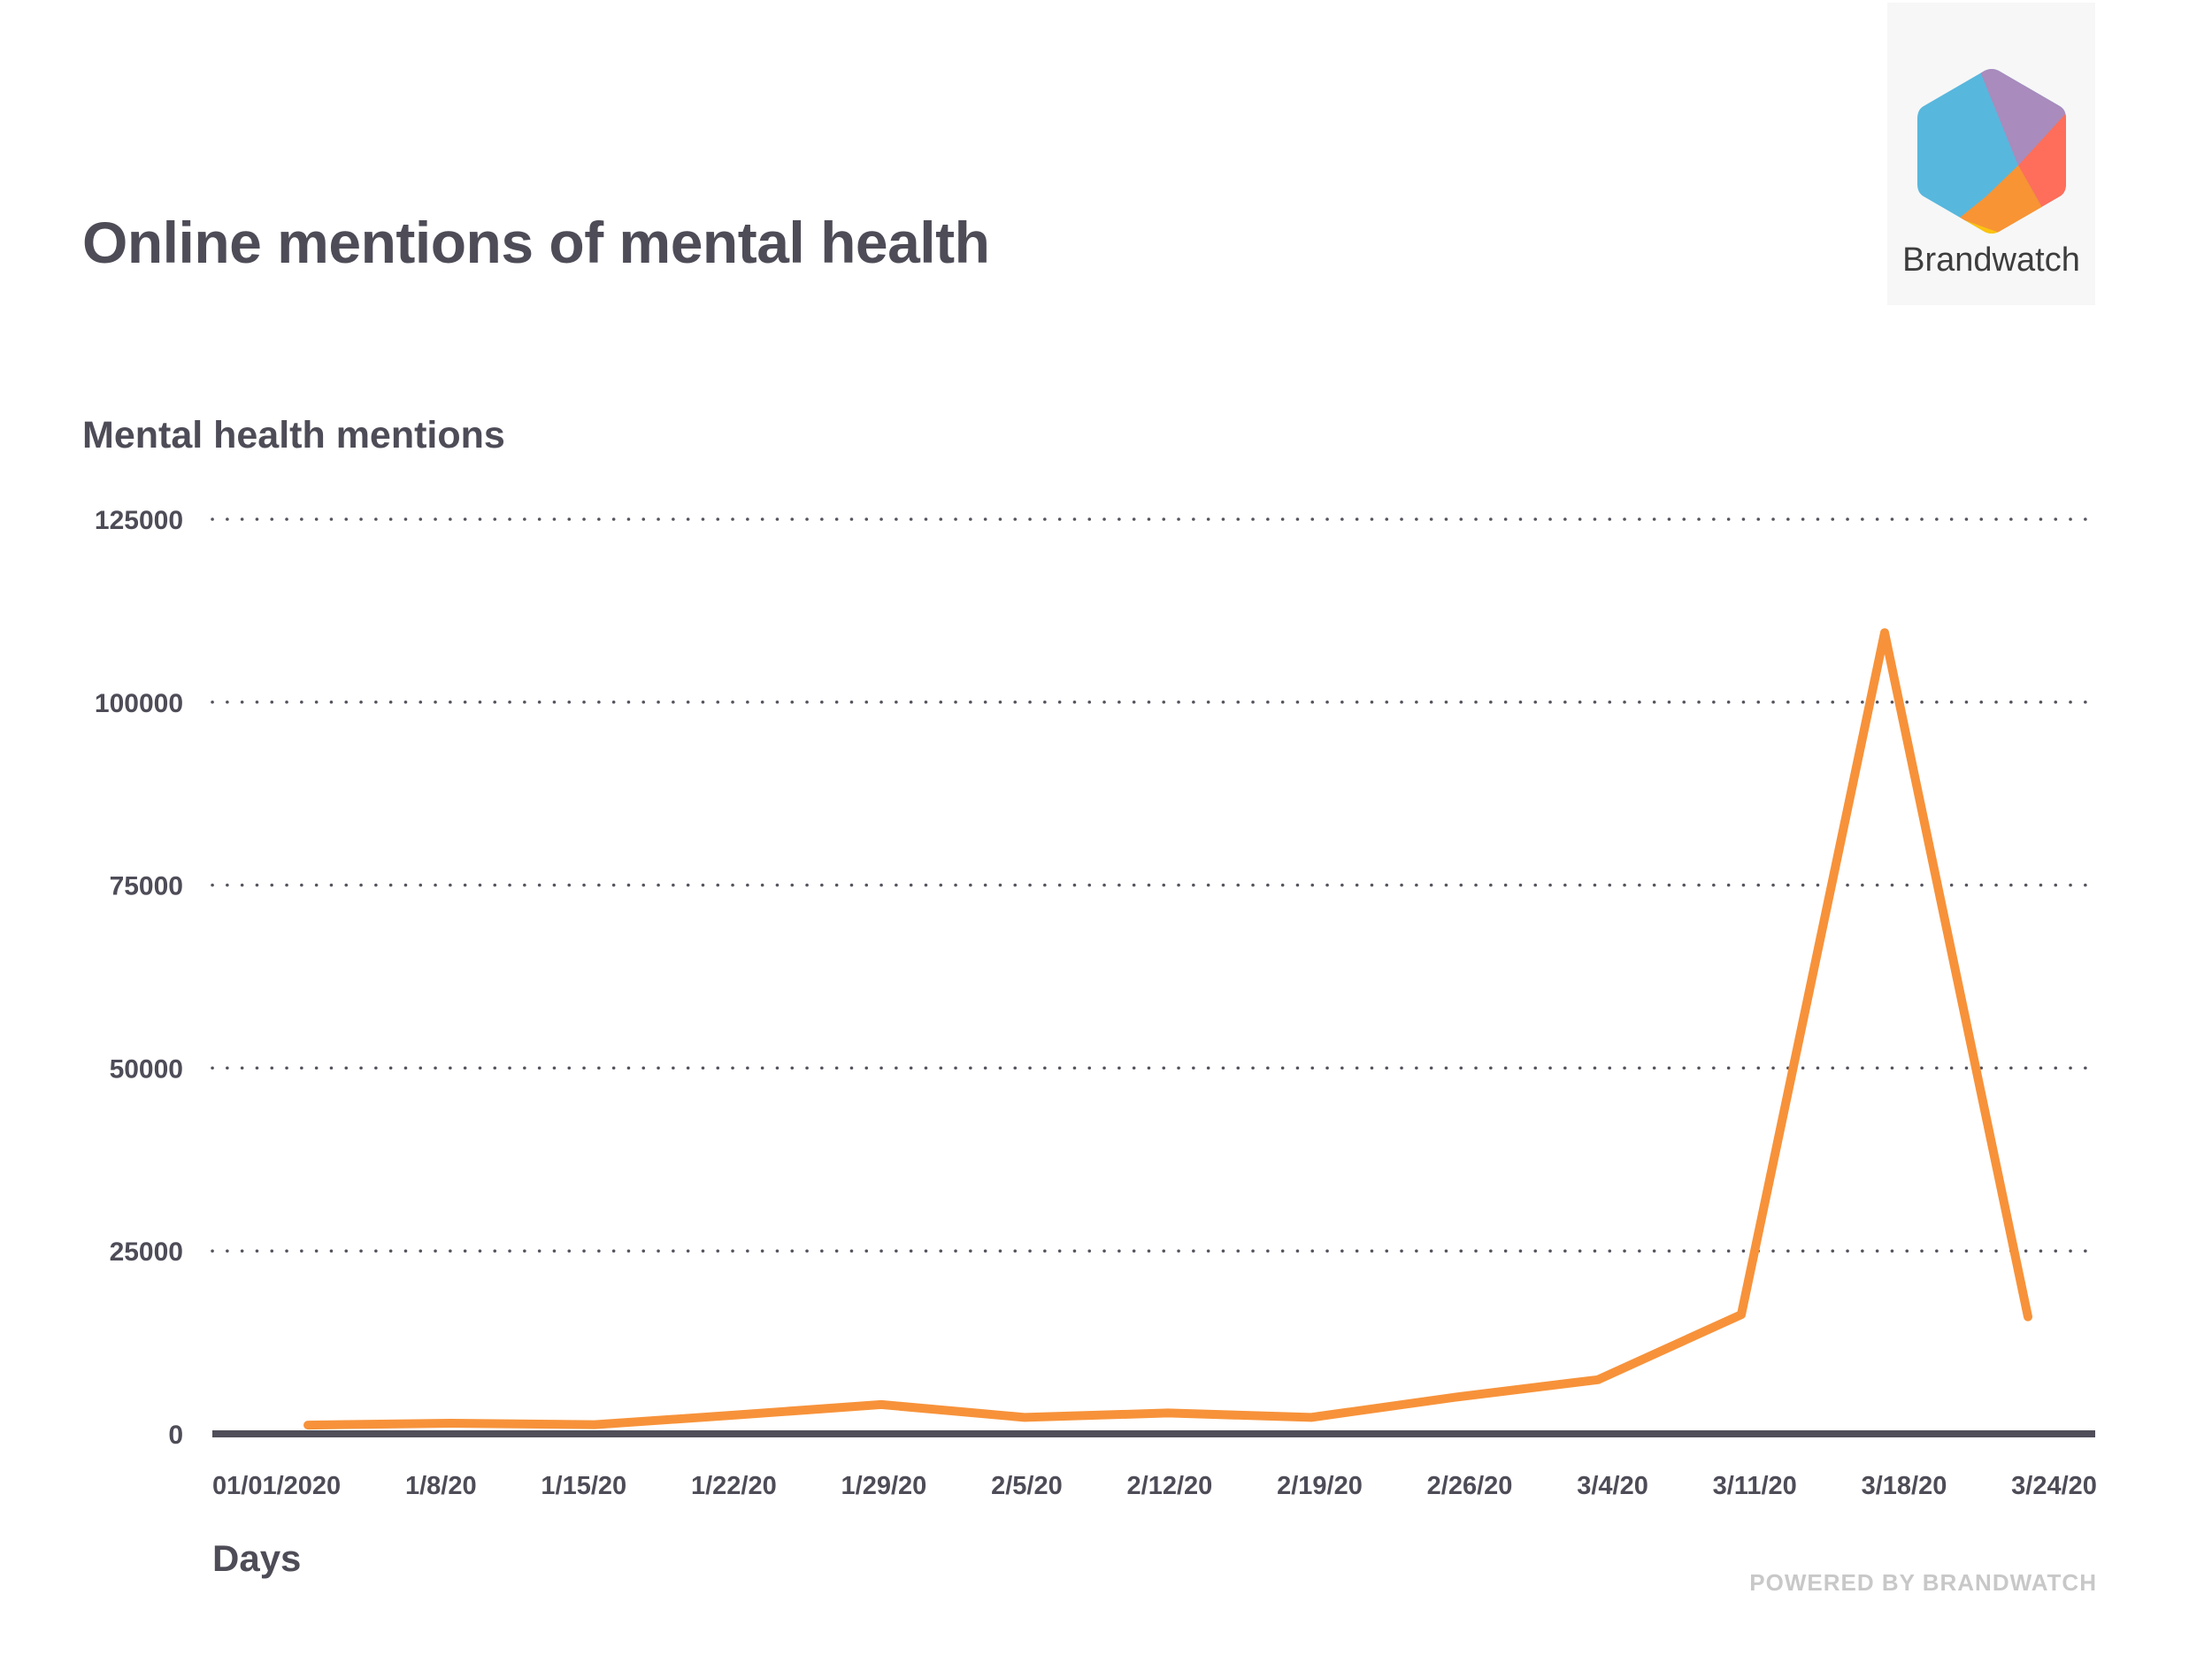 The image size is (2212, 1655). I want to click on y-tick-label: 25000, so click(146, 1252).